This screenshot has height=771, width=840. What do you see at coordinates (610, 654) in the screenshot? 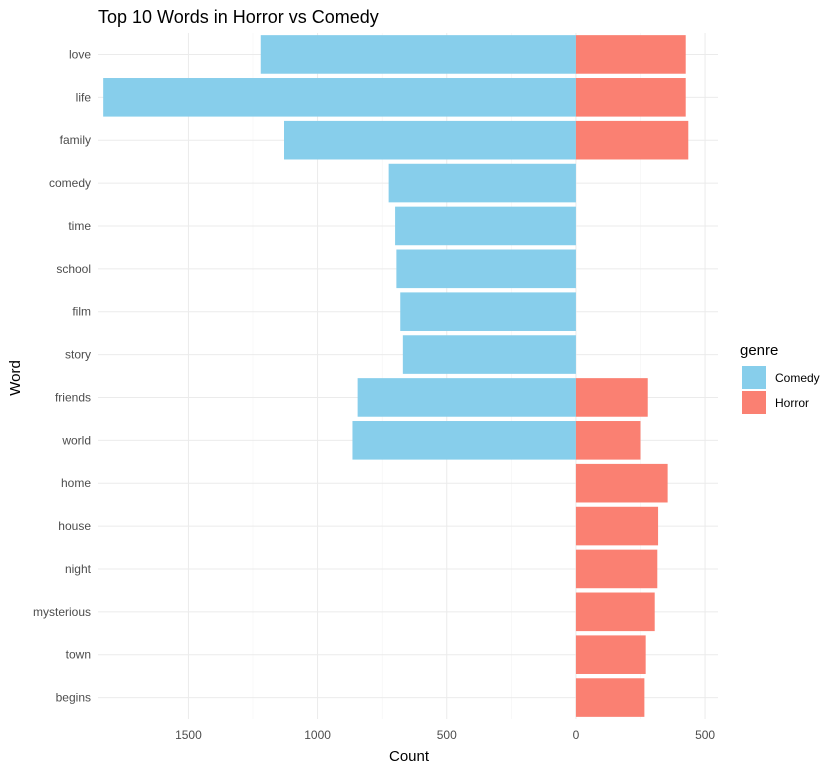
I see `bar-horror-town` at bounding box center [610, 654].